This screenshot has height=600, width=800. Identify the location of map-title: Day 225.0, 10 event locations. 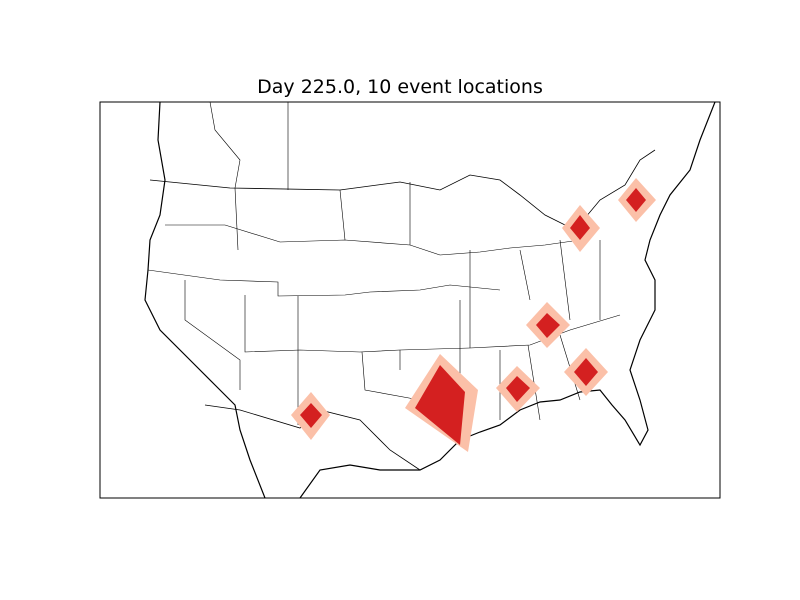
(400, 87).